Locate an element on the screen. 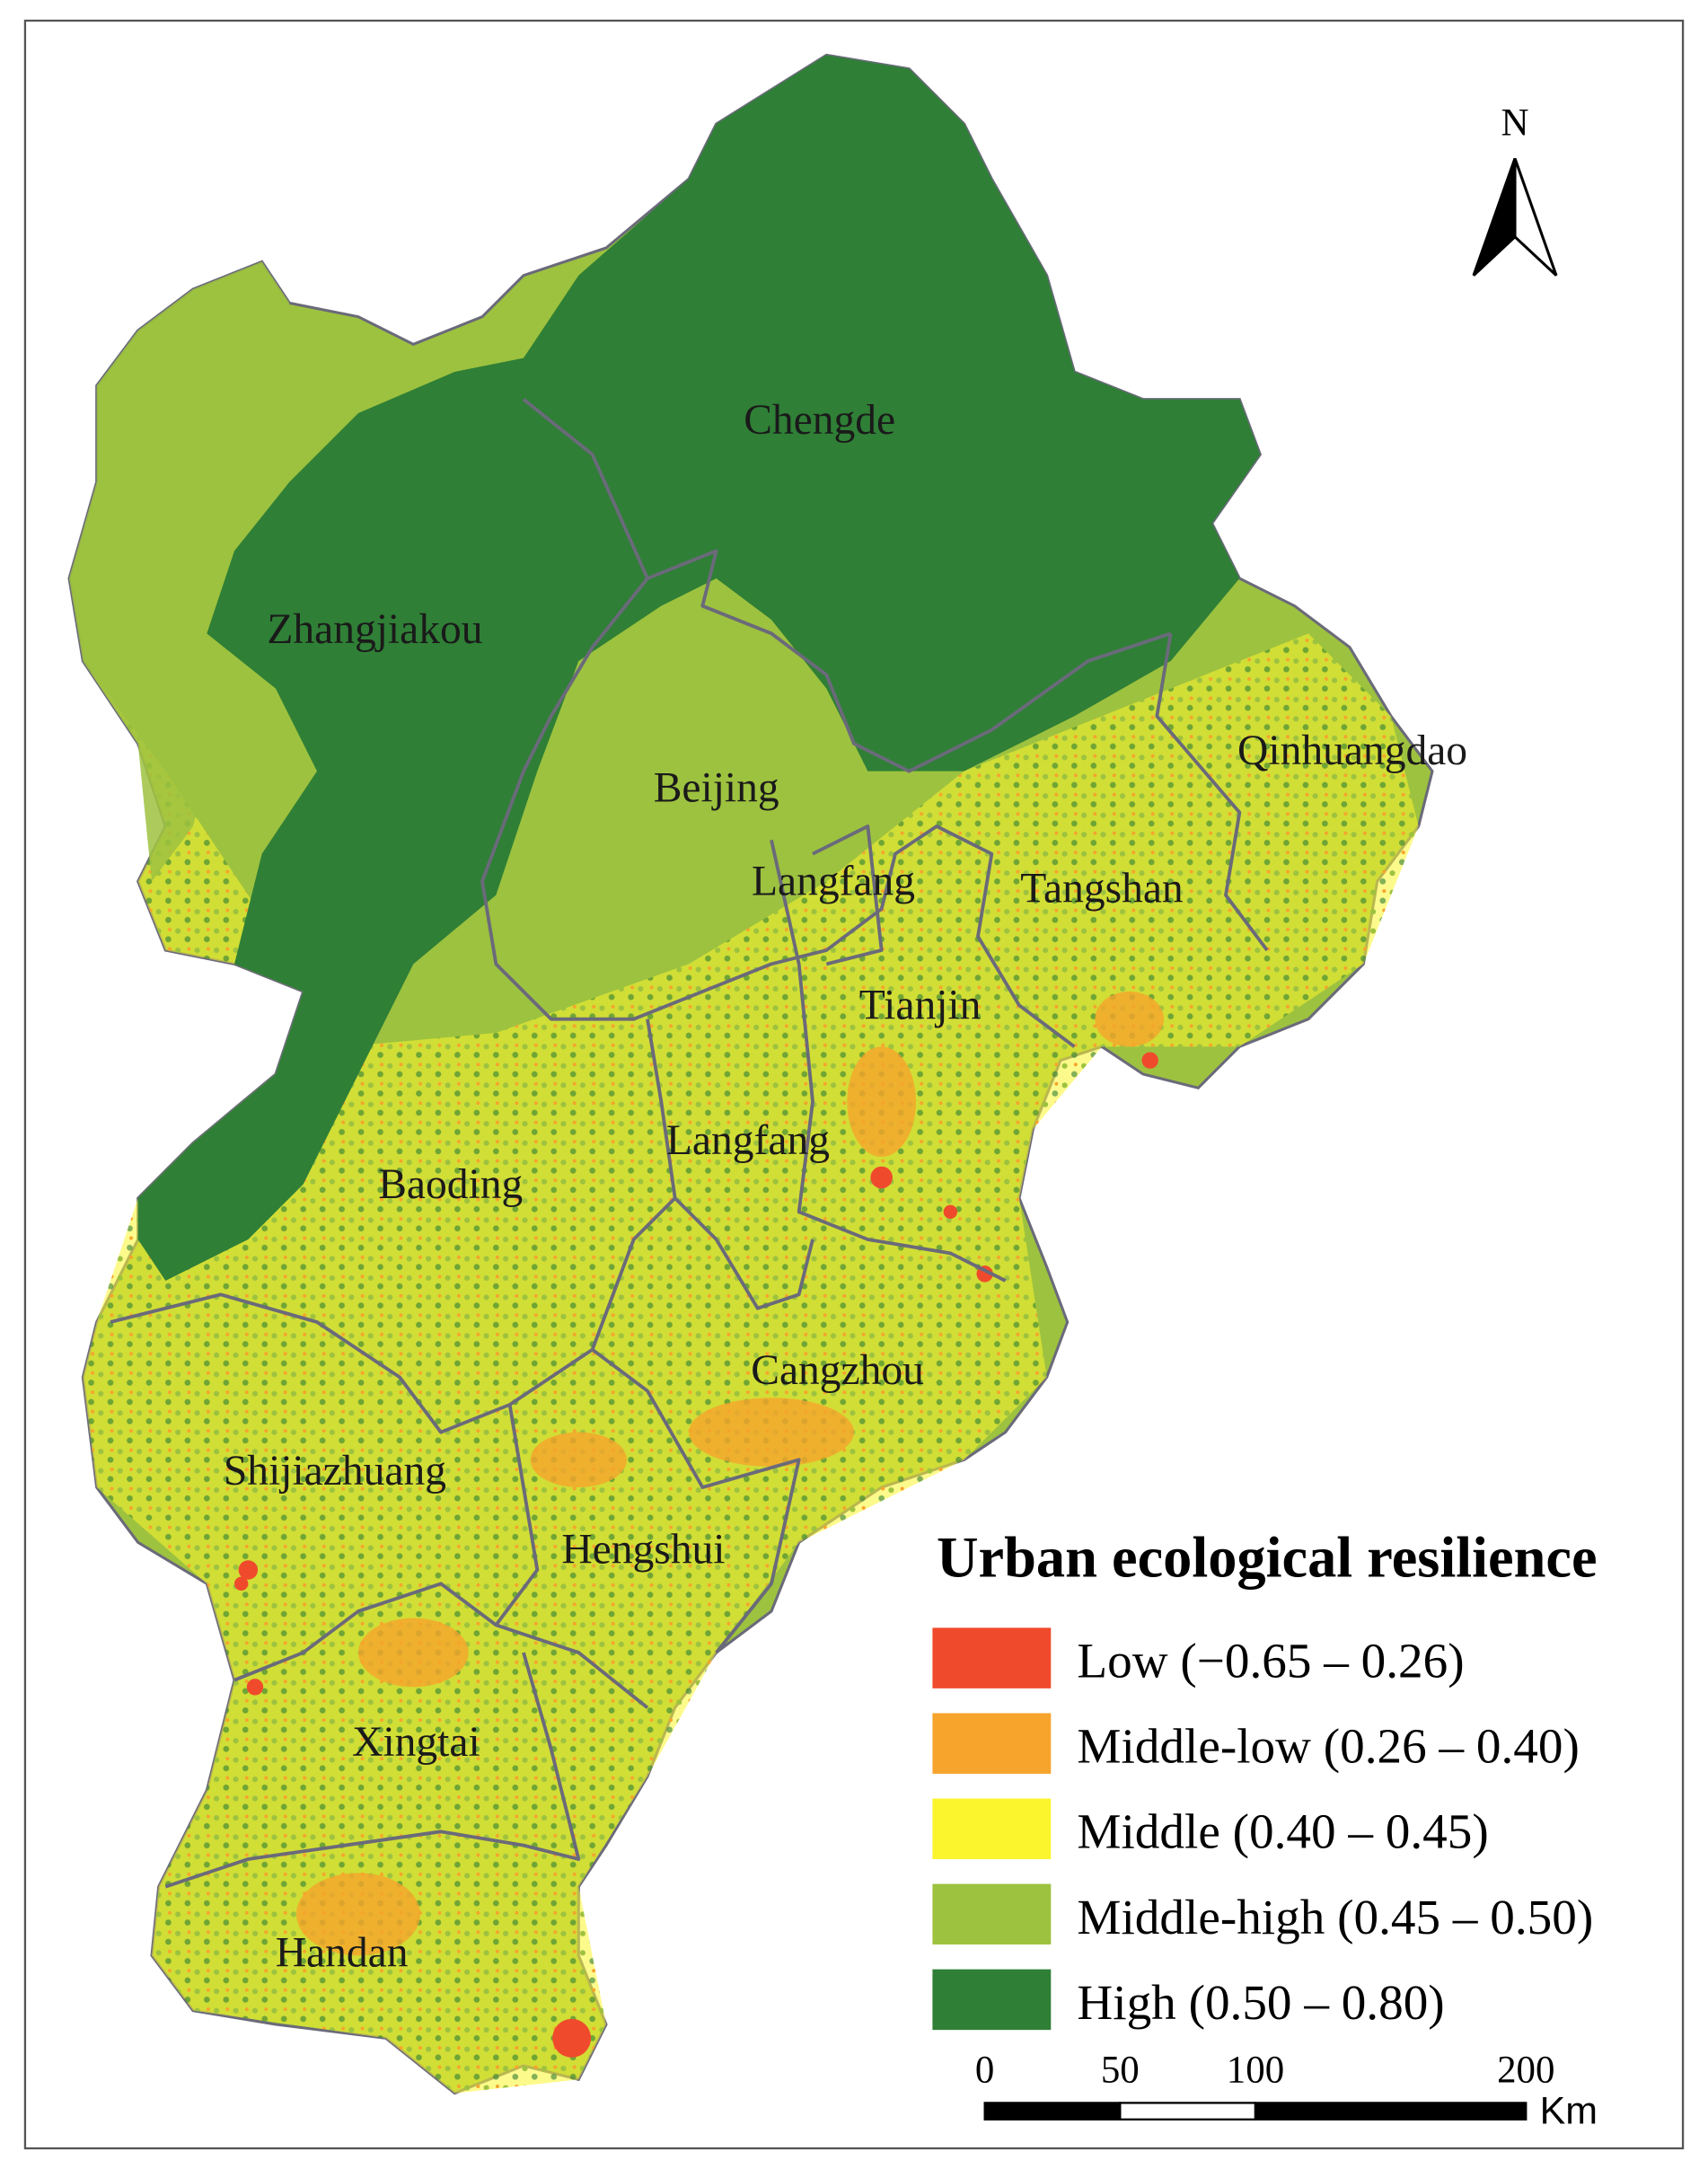  city-label: Xingtai is located at coordinates (416, 1742).